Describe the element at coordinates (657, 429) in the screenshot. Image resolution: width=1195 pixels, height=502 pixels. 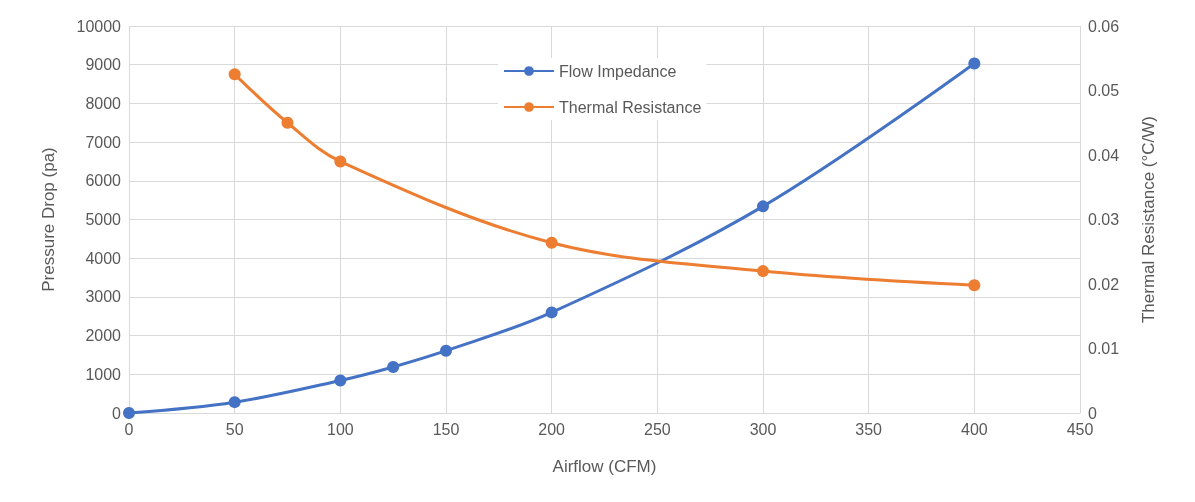
I see `x-tick-label: 250` at that location.